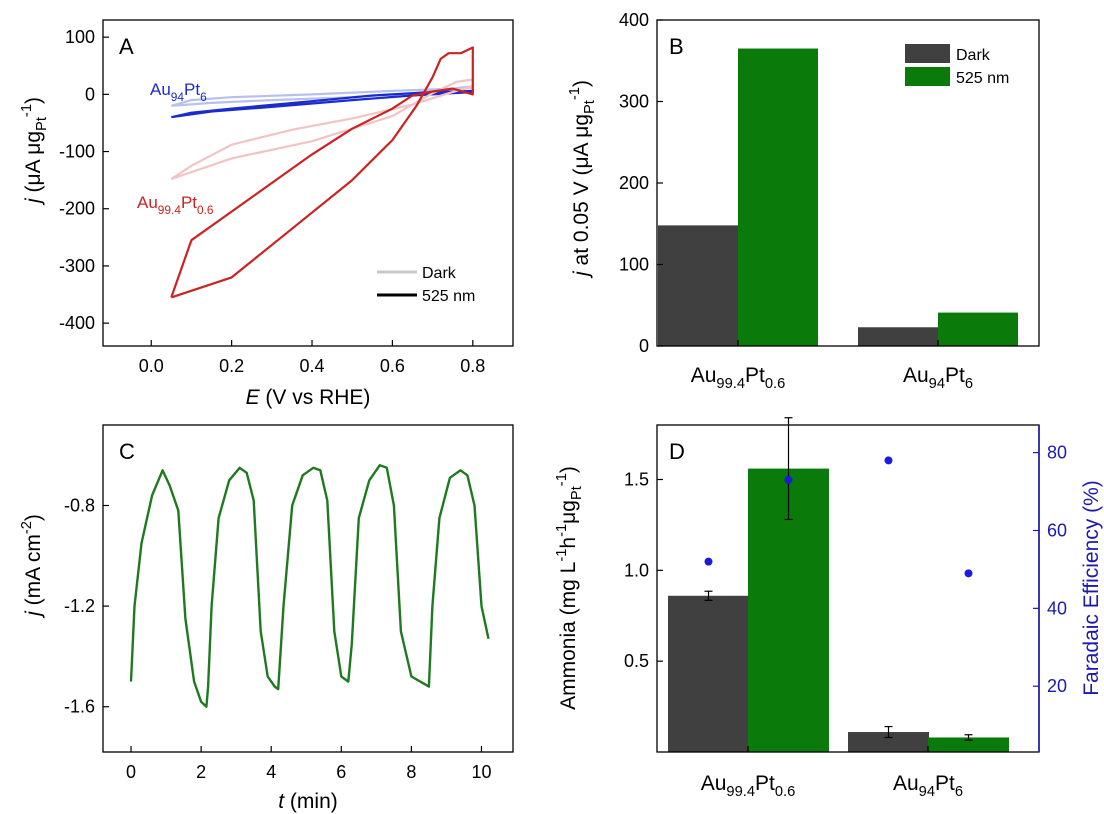 The width and height of the screenshot is (1104, 814). What do you see at coordinates (927, 76) in the screenshot?
I see `legend-swatch-525-b` at bounding box center [927, 76].